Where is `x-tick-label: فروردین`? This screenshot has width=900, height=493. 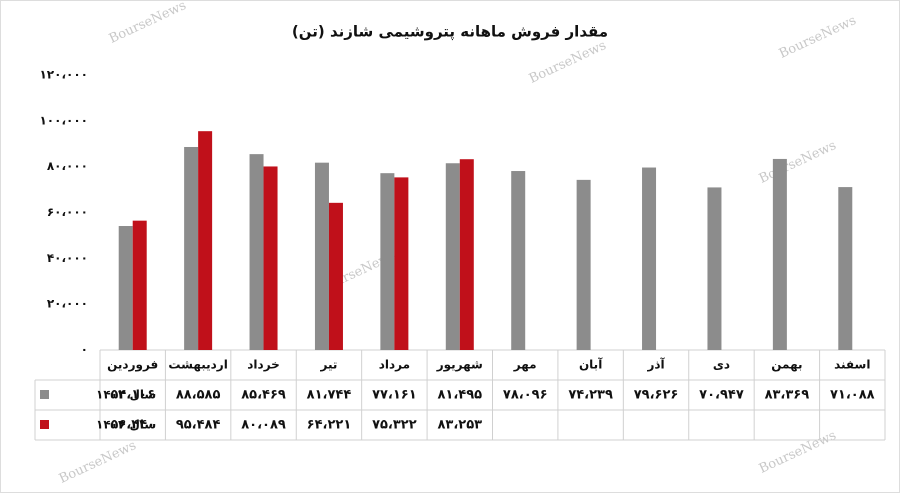 x-tick-label: فروردین is located at coordinates (132, 365).